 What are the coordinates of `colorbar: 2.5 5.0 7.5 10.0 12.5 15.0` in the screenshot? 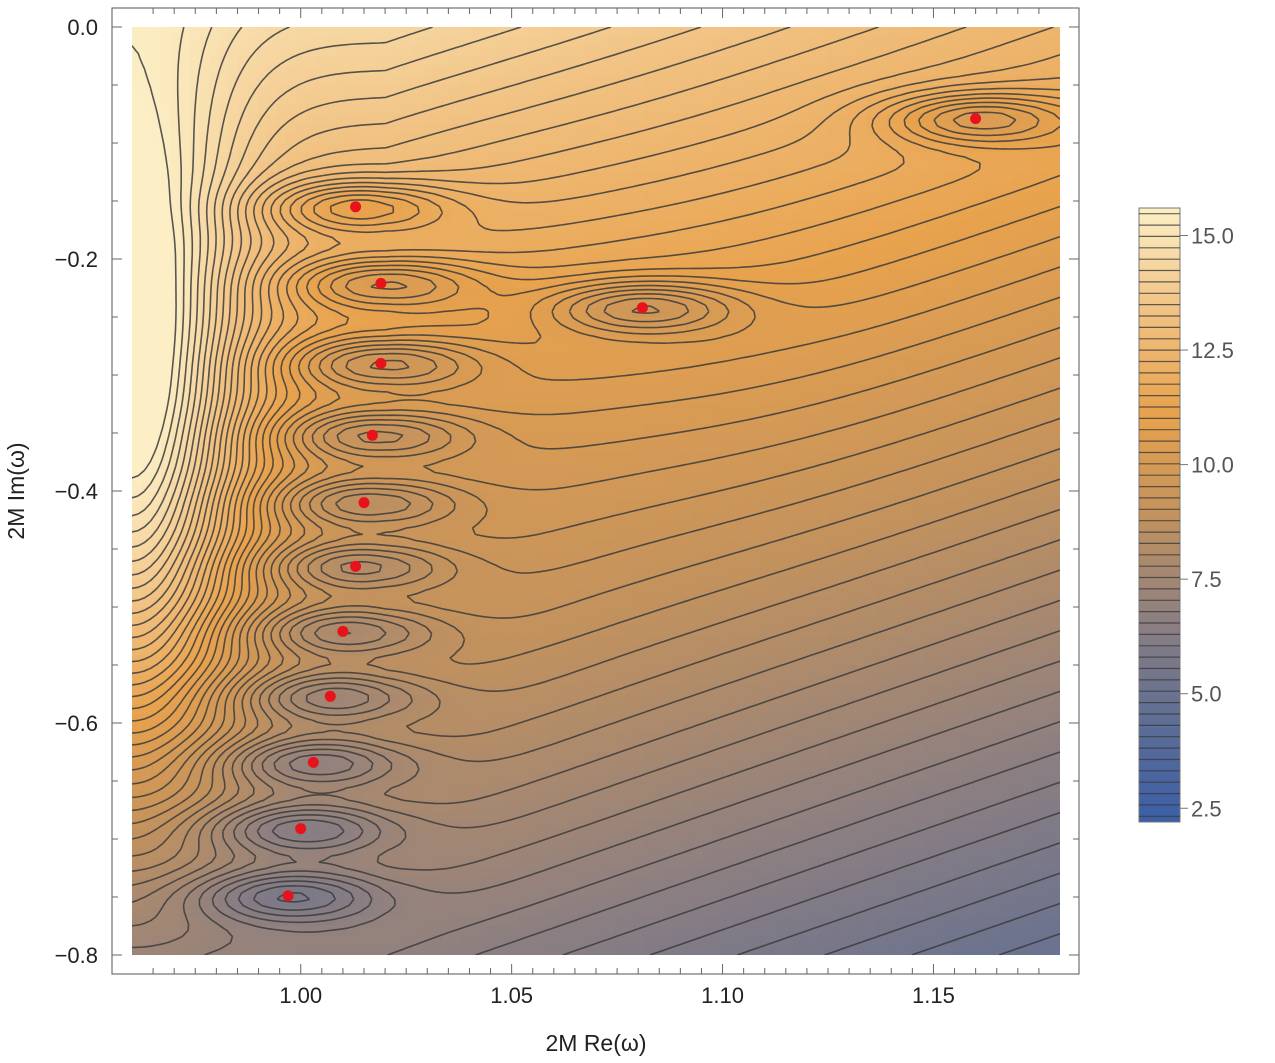 It's located at (1186, 515).